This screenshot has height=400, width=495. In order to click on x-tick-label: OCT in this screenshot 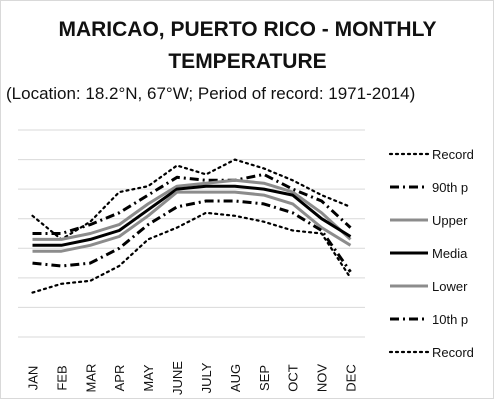, I will do `click(293, 378)`.